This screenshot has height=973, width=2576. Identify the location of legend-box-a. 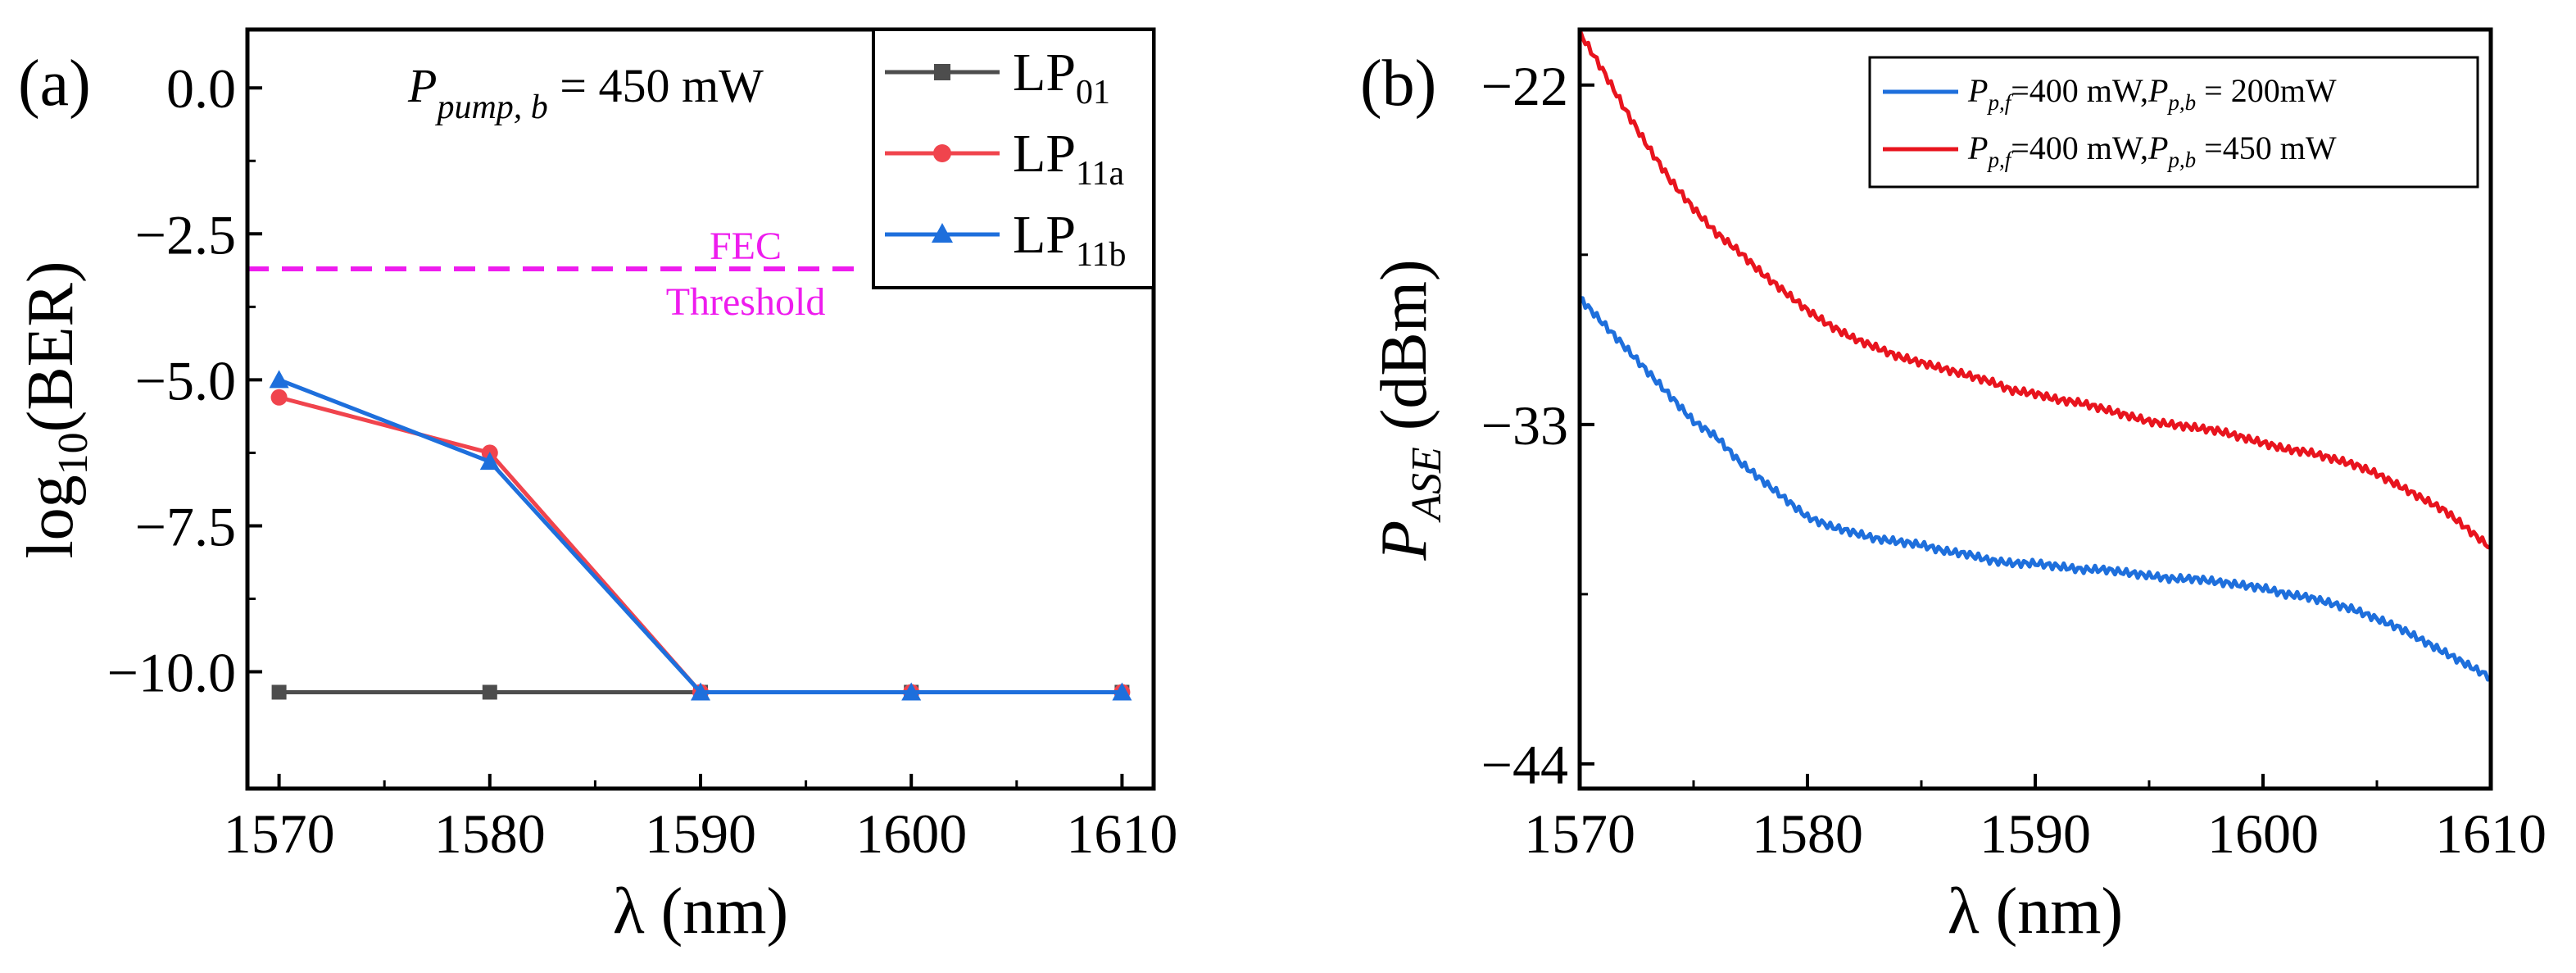
(1014, 158).